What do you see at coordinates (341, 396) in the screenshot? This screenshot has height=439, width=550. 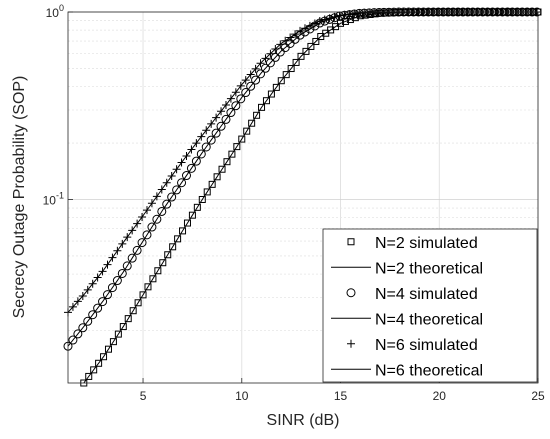 I see `x-tick-label: 15` at bounding box center [341, 396].